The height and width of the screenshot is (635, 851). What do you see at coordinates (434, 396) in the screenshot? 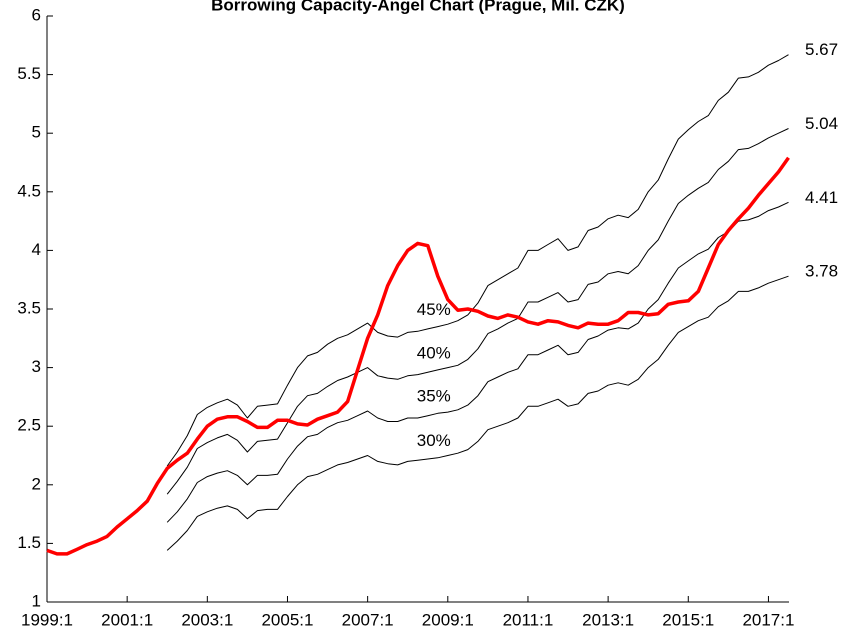
I see `series-label: 35%` at bounding box center [434, 396].